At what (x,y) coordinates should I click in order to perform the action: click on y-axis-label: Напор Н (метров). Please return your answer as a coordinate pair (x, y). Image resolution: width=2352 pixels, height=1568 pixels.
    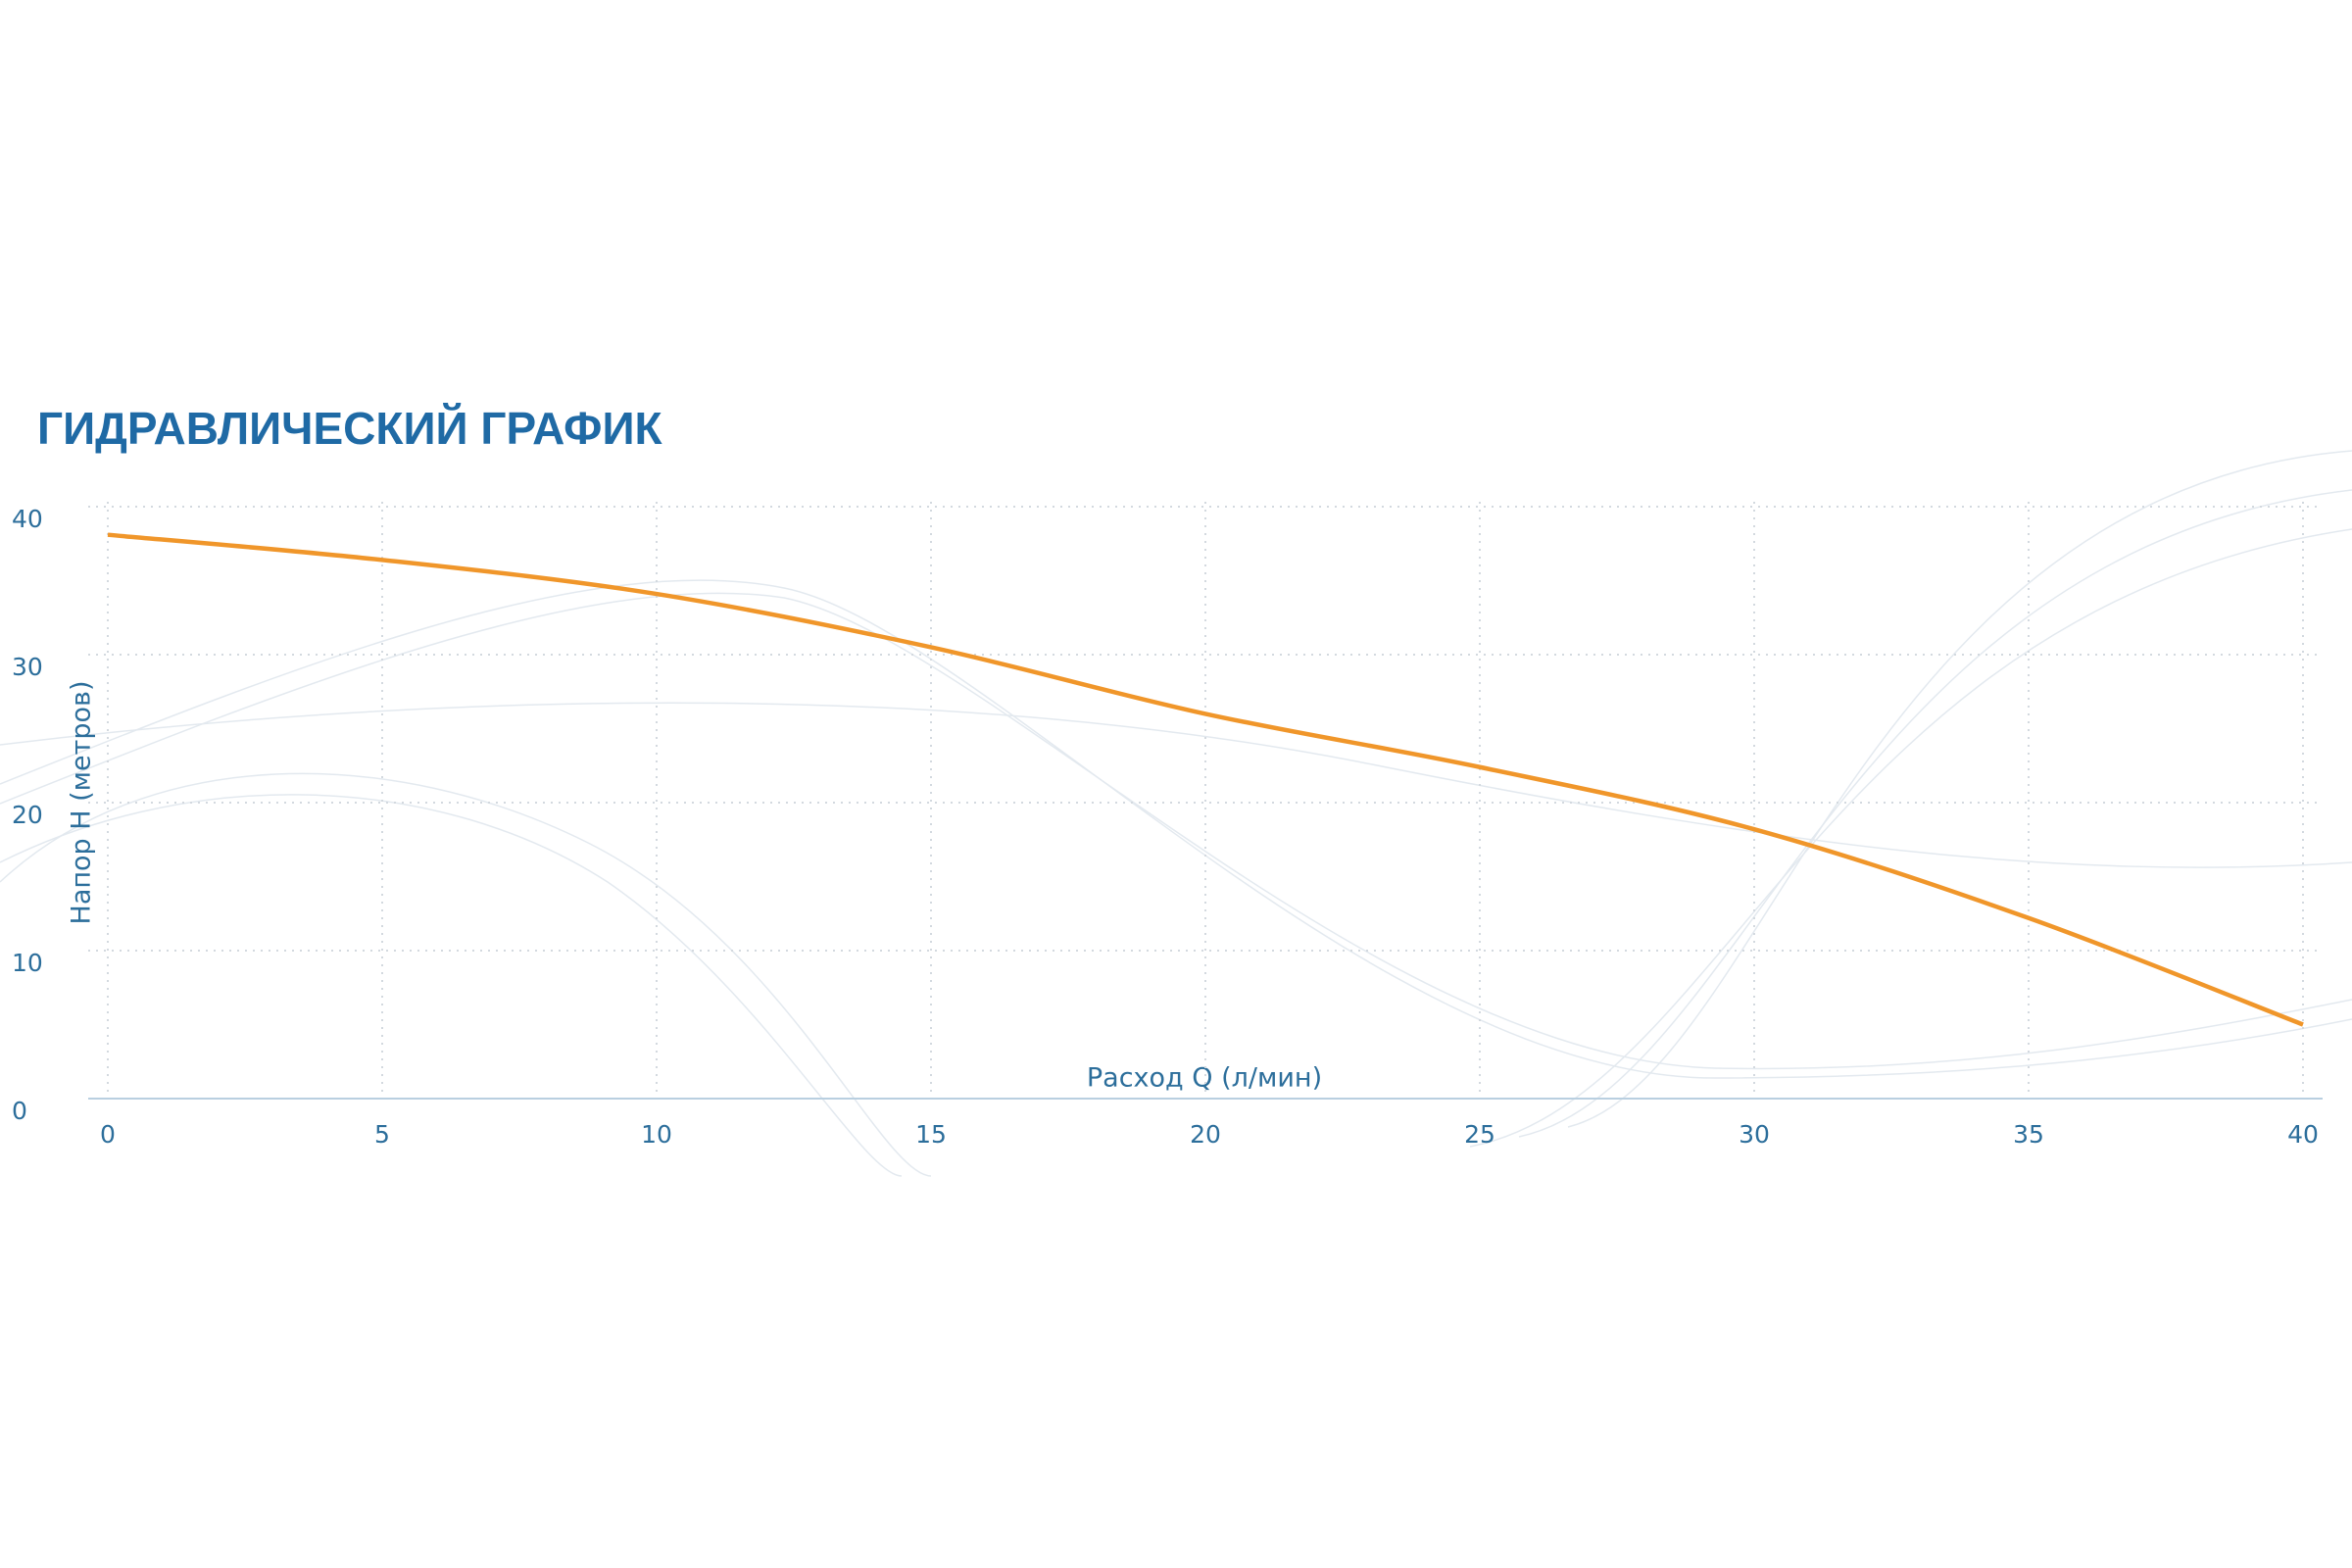
    Looking at the image, I should click on (82, 803).